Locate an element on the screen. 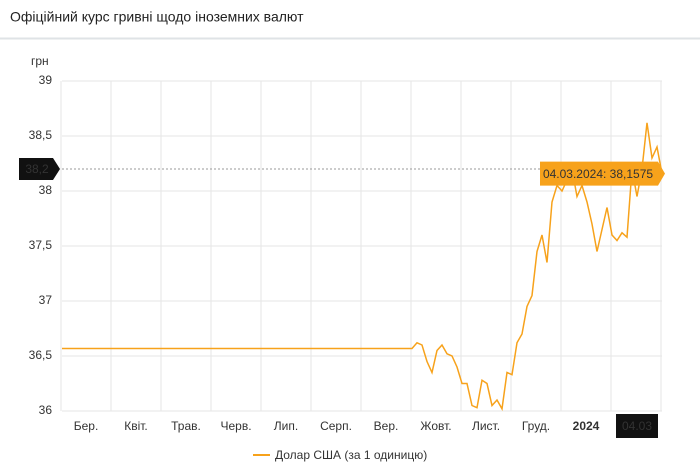 The width and height of the screenshot is (700, 469). x-tick-label: Лист. is located at coordinates (486, 426).